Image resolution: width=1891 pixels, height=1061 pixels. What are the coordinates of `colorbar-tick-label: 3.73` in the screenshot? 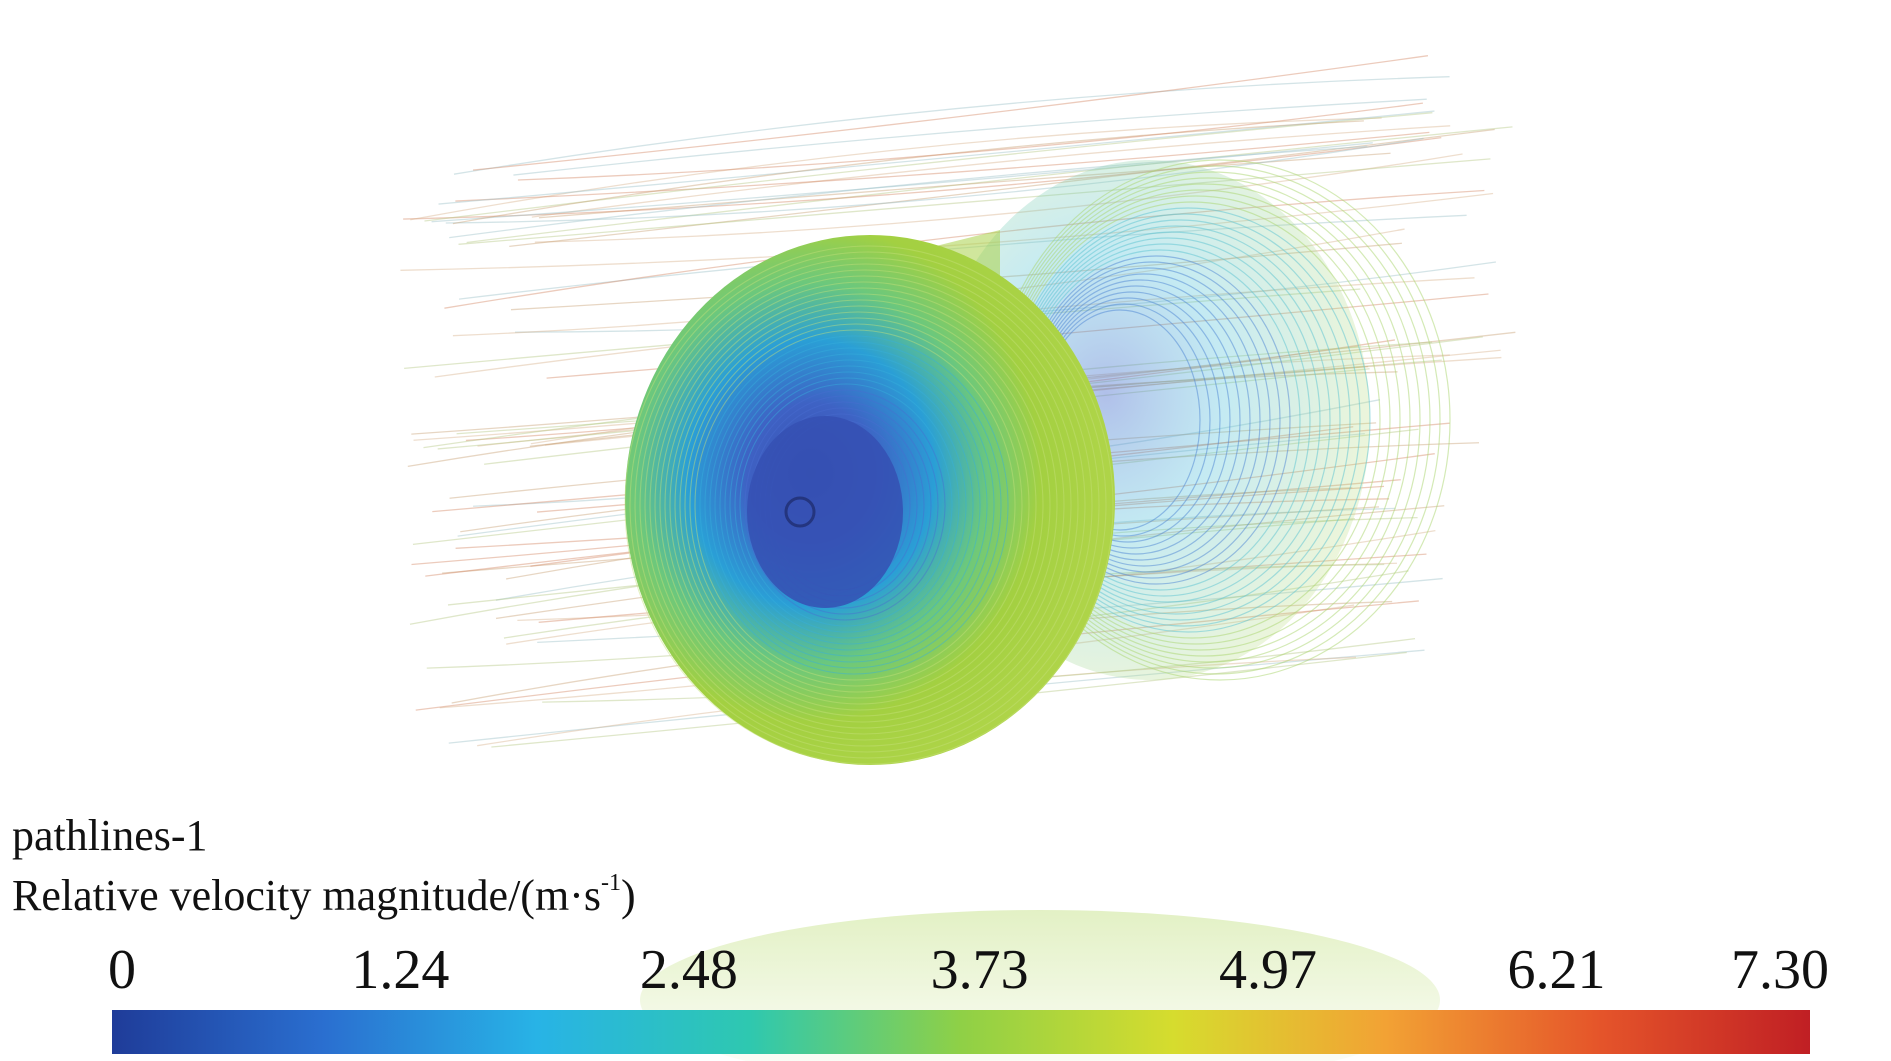 It's located at (979, 970).